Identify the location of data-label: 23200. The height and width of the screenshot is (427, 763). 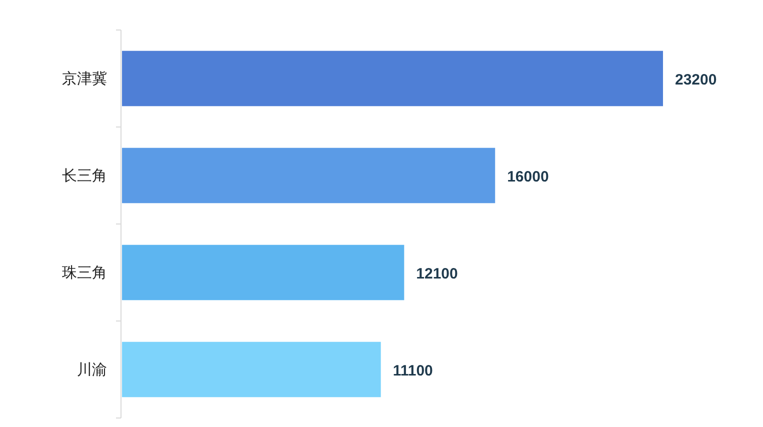
(696, 80).